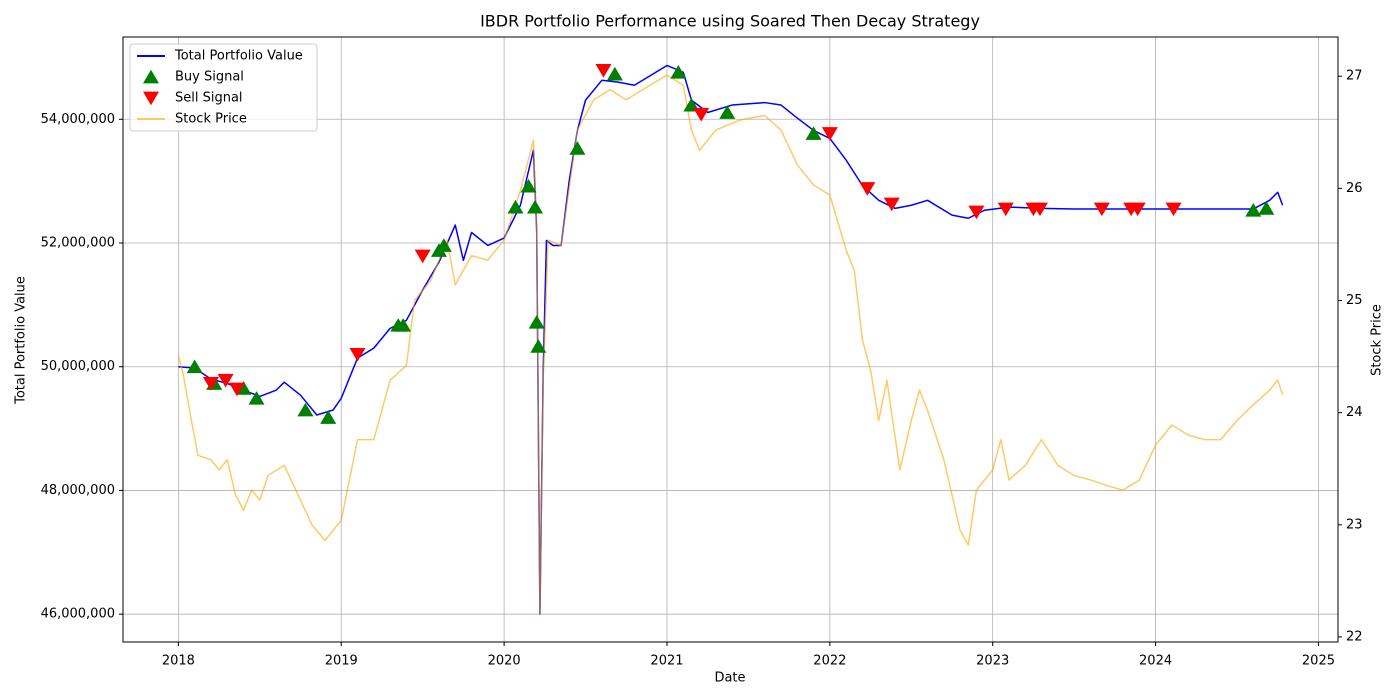 The height and width of the screenshot is (700, 1400). I want to click on x-tick-label: 2022, so click(829, 661).